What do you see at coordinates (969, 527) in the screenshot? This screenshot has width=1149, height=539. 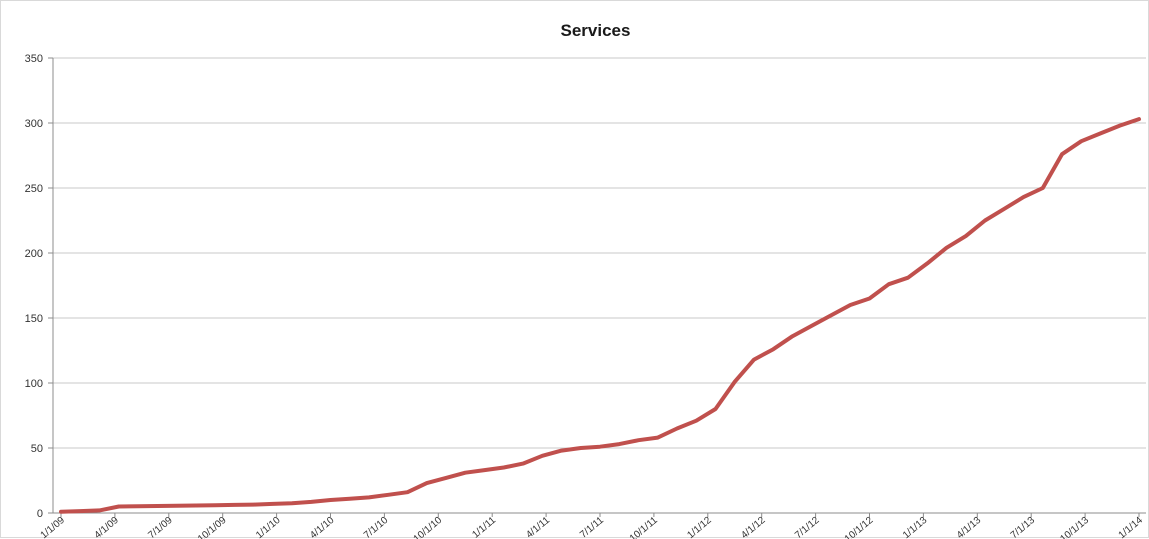 I see `x-tick-label: 4/1/13` at bounding box center [969, 527].